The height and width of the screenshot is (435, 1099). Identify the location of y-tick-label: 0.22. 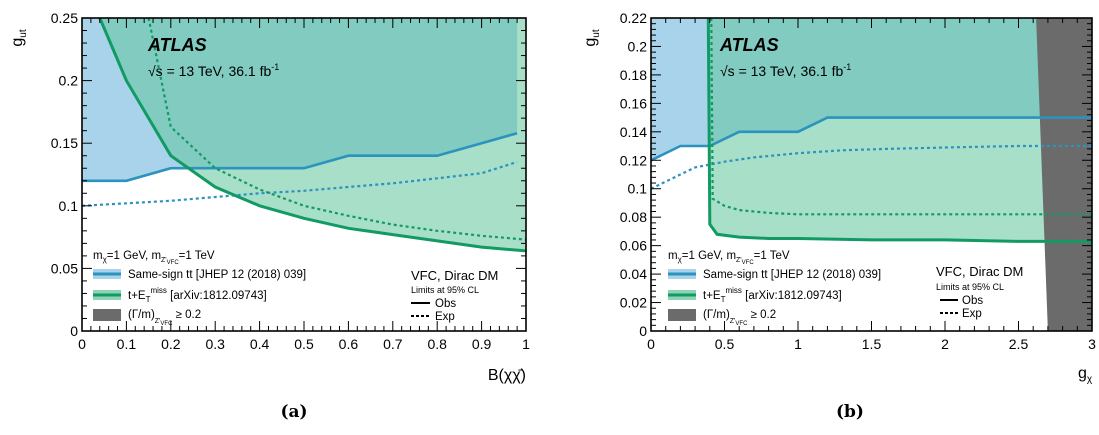
(633, 18).